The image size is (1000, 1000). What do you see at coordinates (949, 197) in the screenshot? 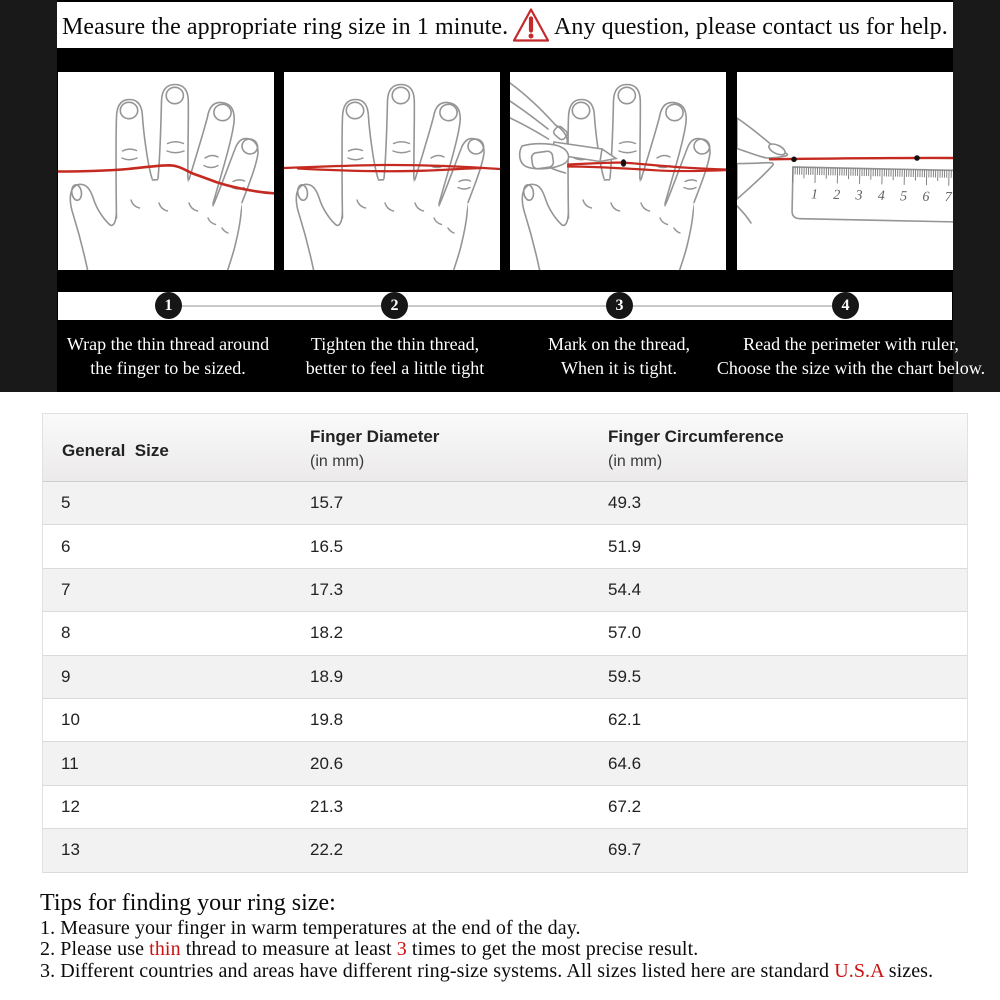
I see `svg-text: 7` at bounding box center [949, 197].